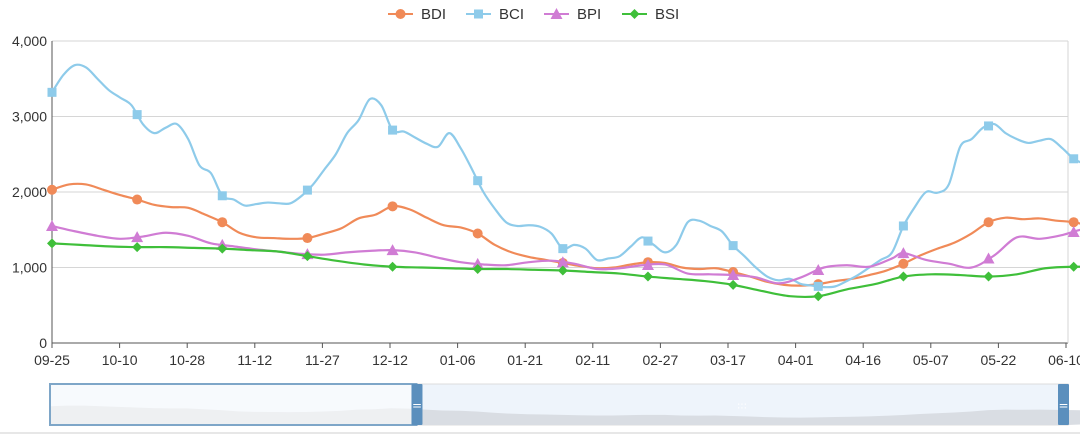 This screenshot has height=439, width=1080. I want to click on slider-handle-right-bar, so click(1063, 404).